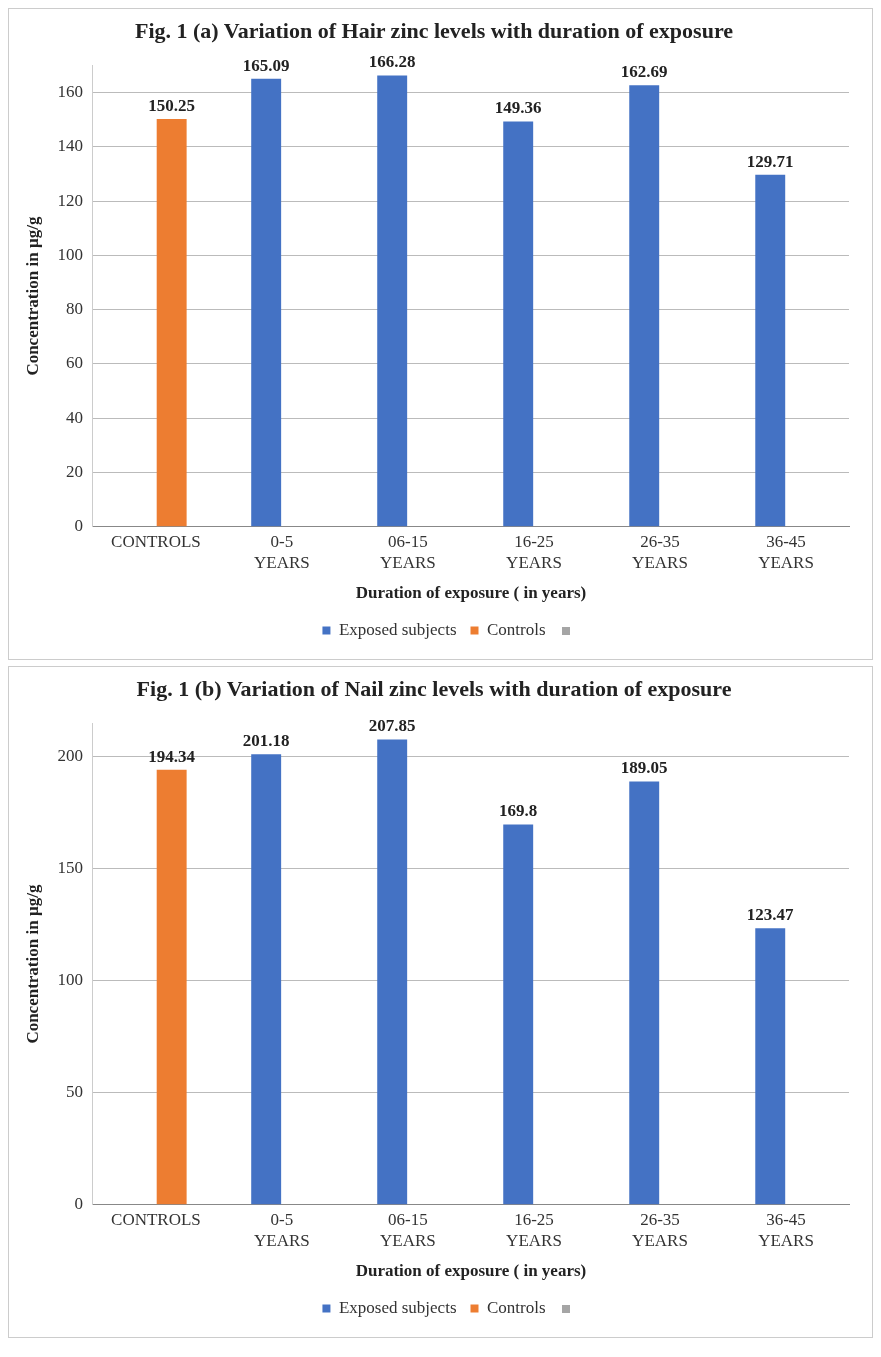 The image size is (881, 1357). I want to click on chart-title: Fig. 1 (a) Variation of Hair zinc levels with duration of exposure, so click(434, 30).